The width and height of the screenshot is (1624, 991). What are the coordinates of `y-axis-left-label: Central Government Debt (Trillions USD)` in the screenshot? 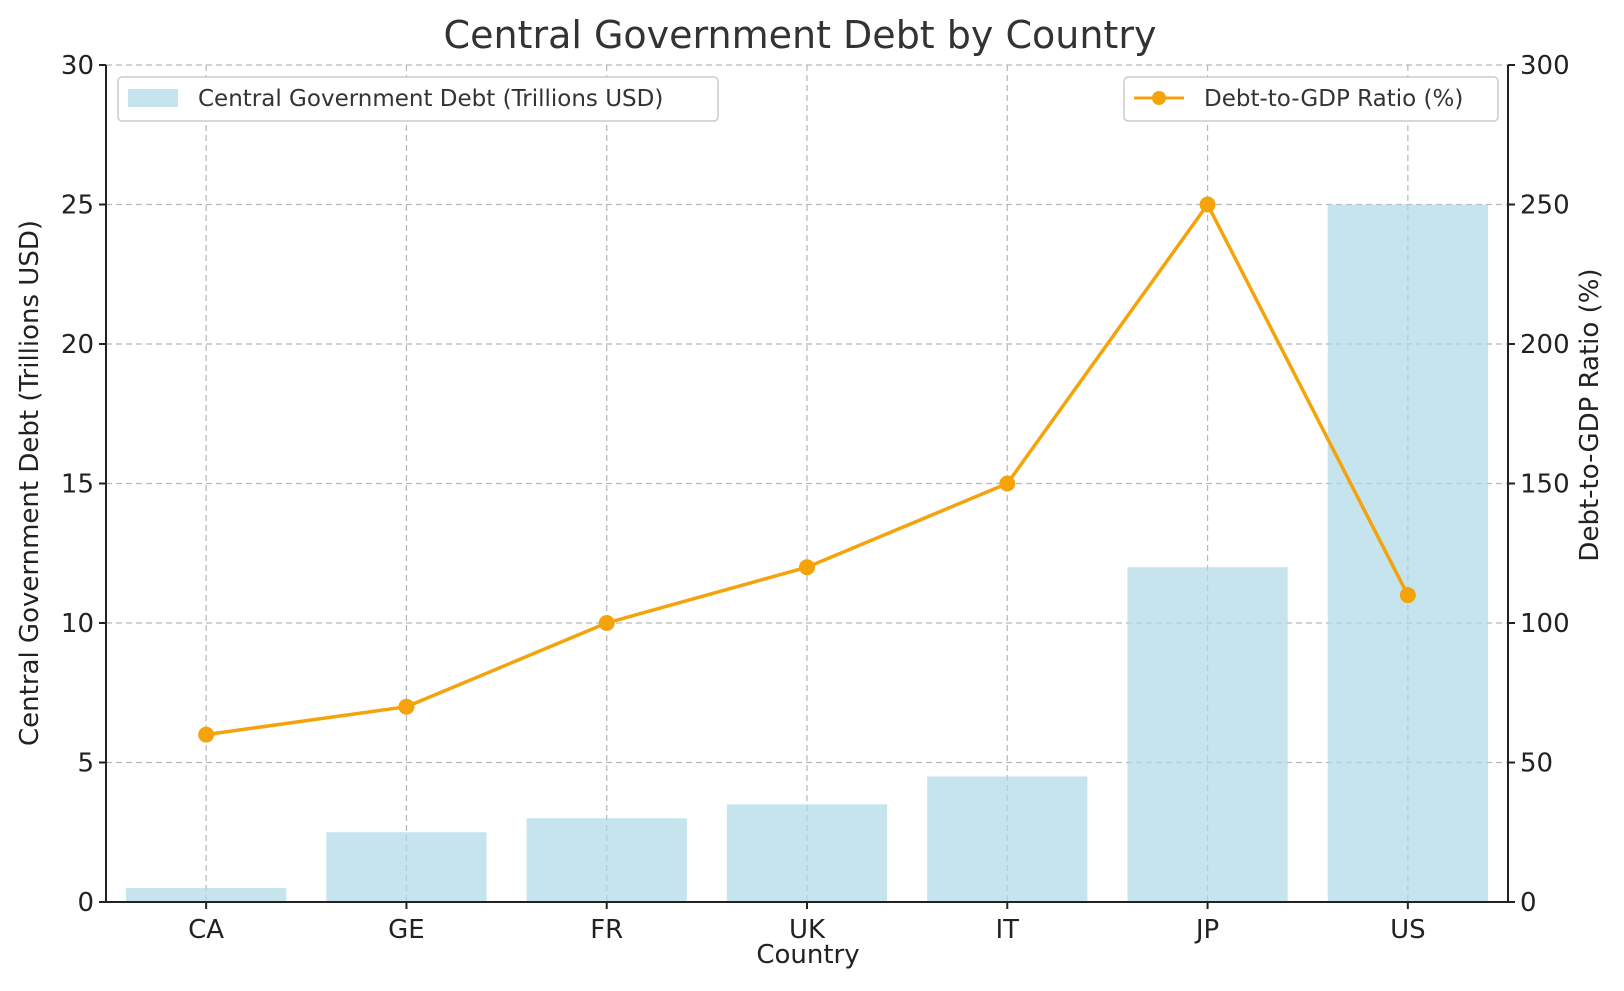 It's located at (30, 483).